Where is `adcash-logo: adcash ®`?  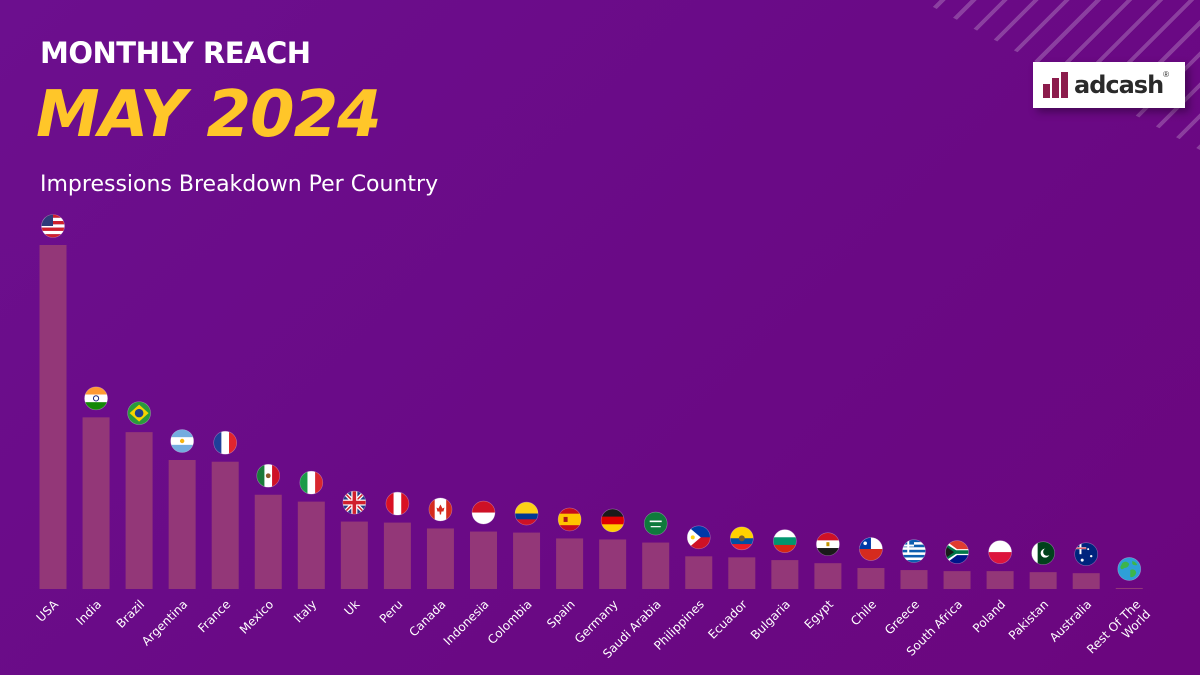
adcash-logo: adcash ® is located at coordinates (1109, 85).